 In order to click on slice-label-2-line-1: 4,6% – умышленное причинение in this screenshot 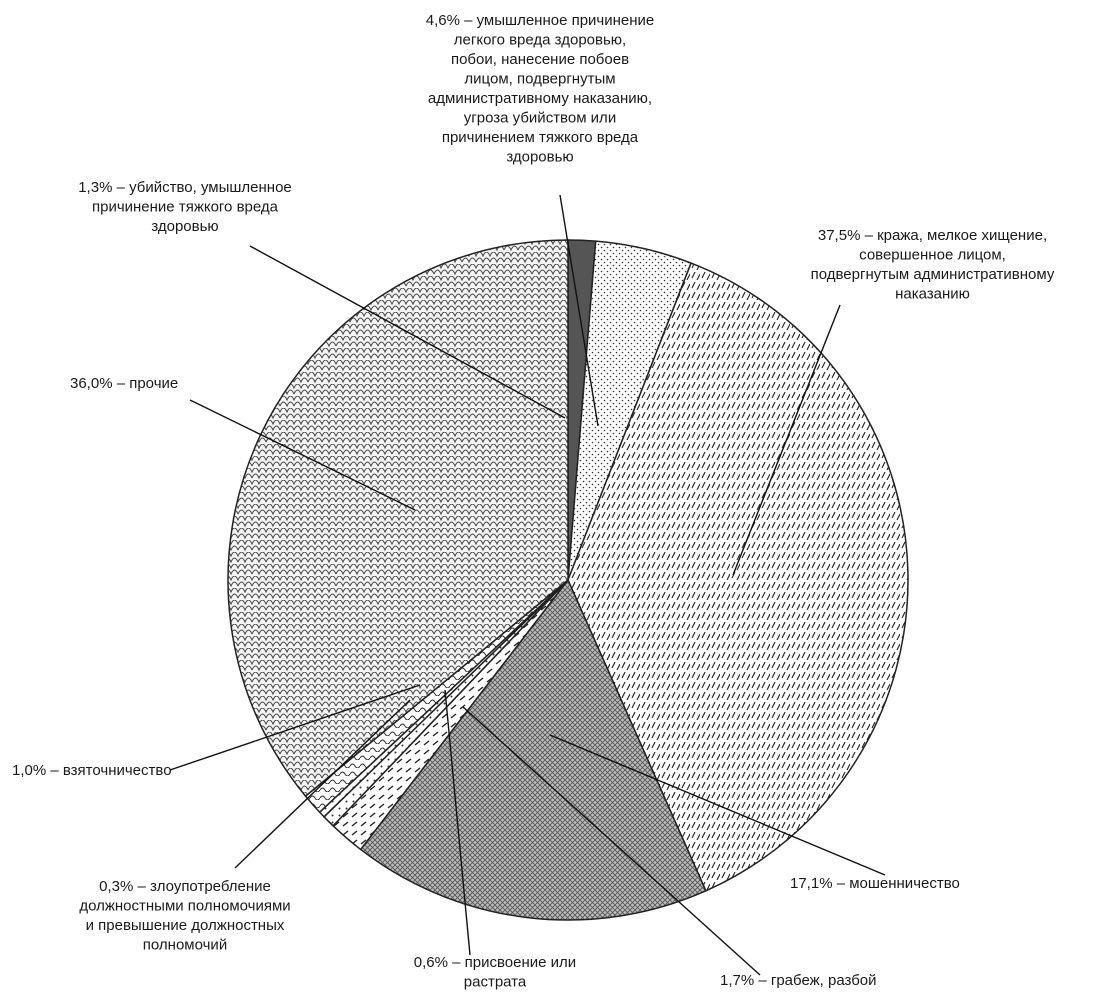, I will do `click(540, 20)`.